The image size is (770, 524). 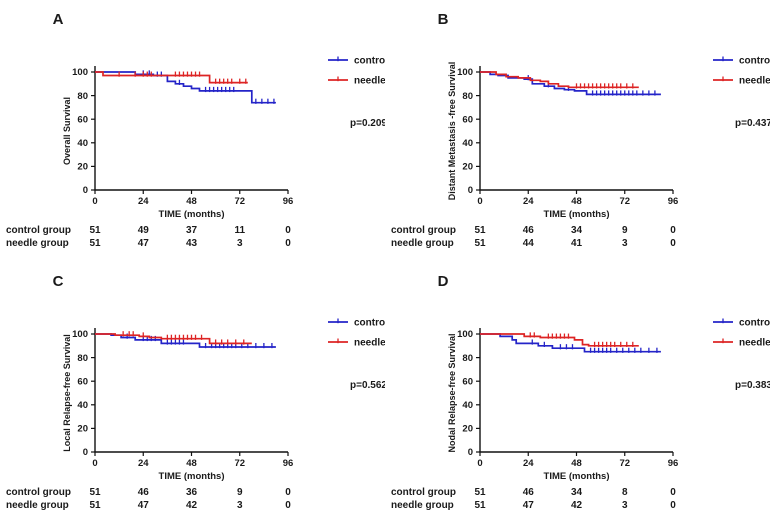 What do you see at coordinates (58, 19) in the screenshot?
I see `panel-letter: A` at bounding box center [58, 19].